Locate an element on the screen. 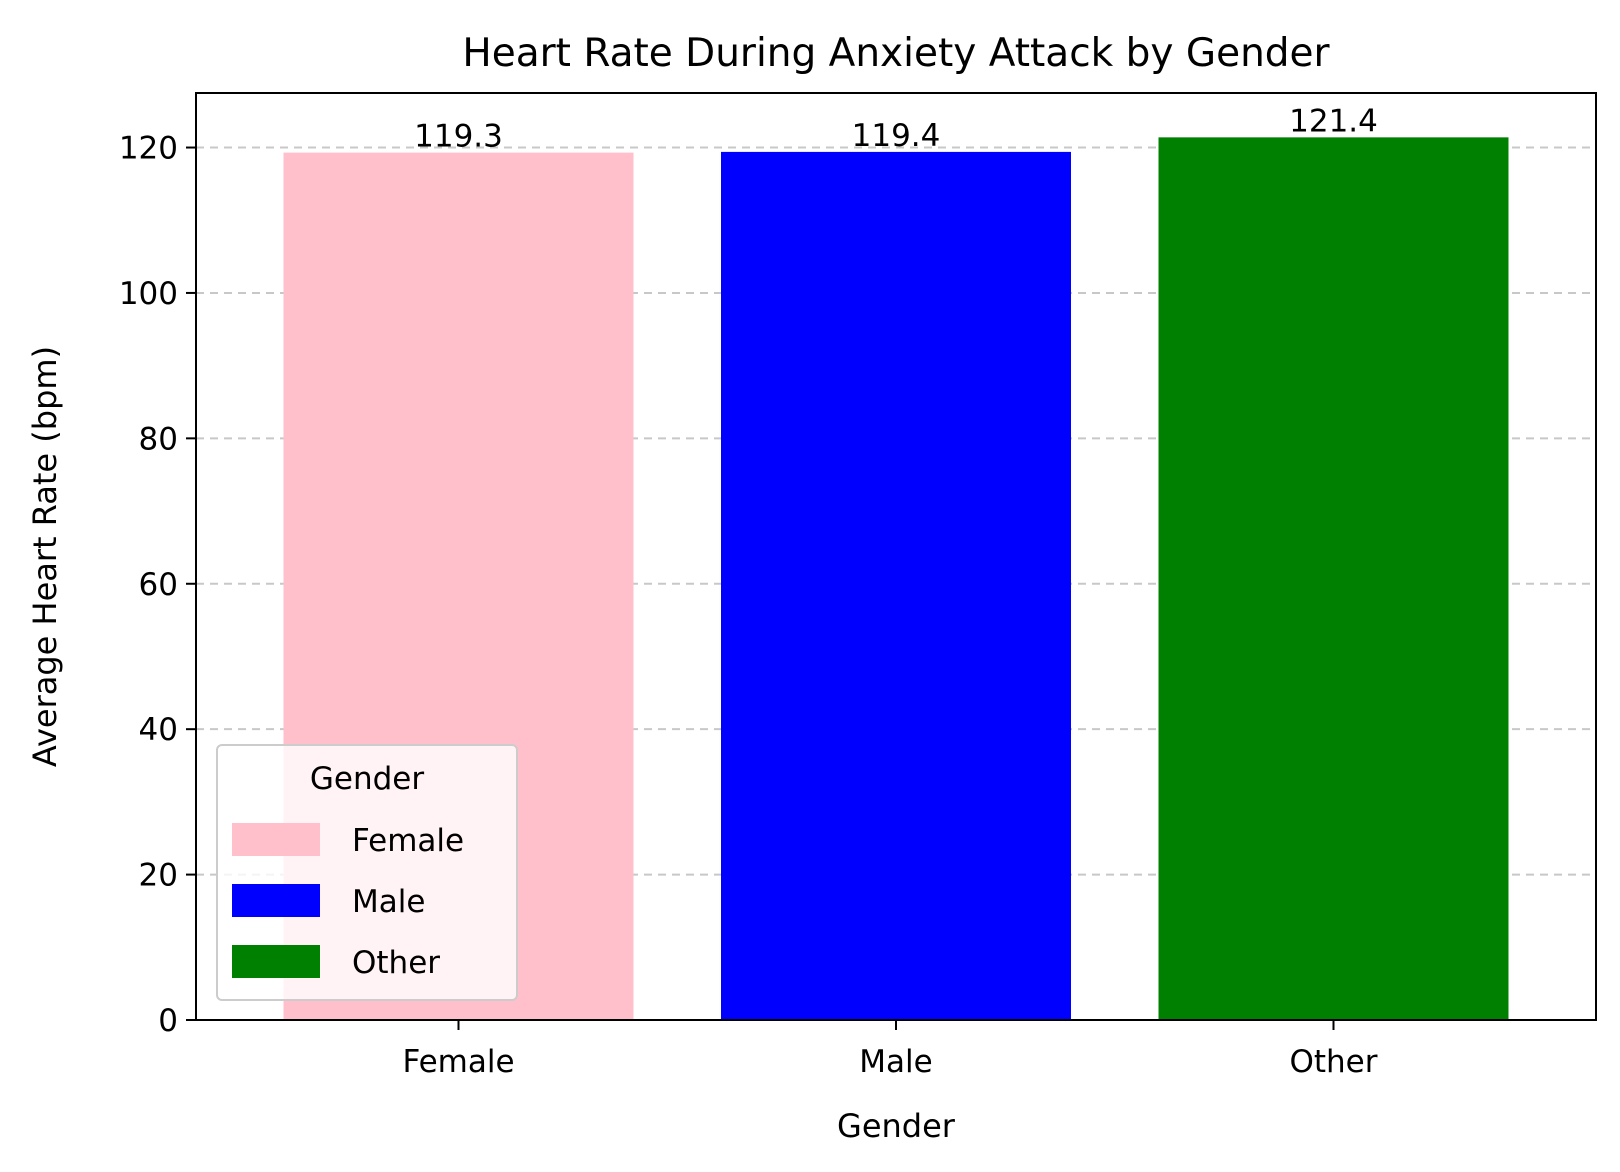 The height and width of the screenshot is (1172, 1620). y-tick-label-20: 20 is located at coordinates (158, 876).